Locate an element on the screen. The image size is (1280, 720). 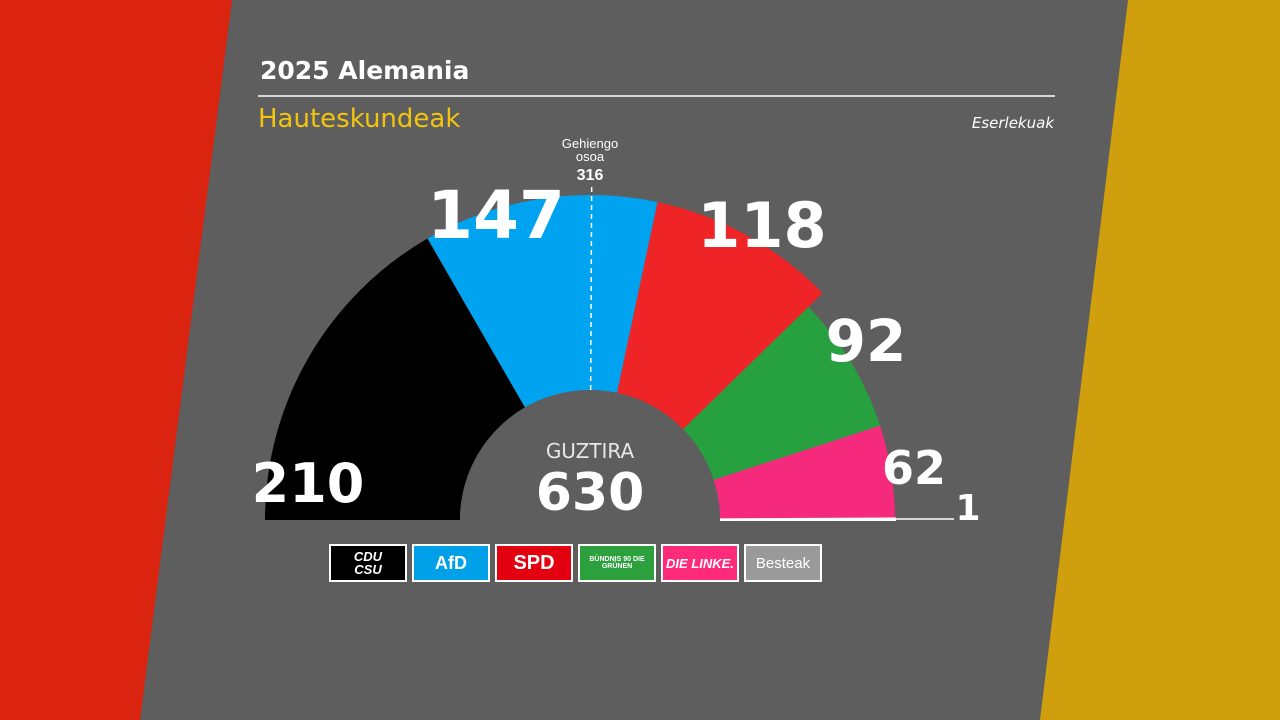
value-label-spd: 118 is located at coordinates (761, 225).